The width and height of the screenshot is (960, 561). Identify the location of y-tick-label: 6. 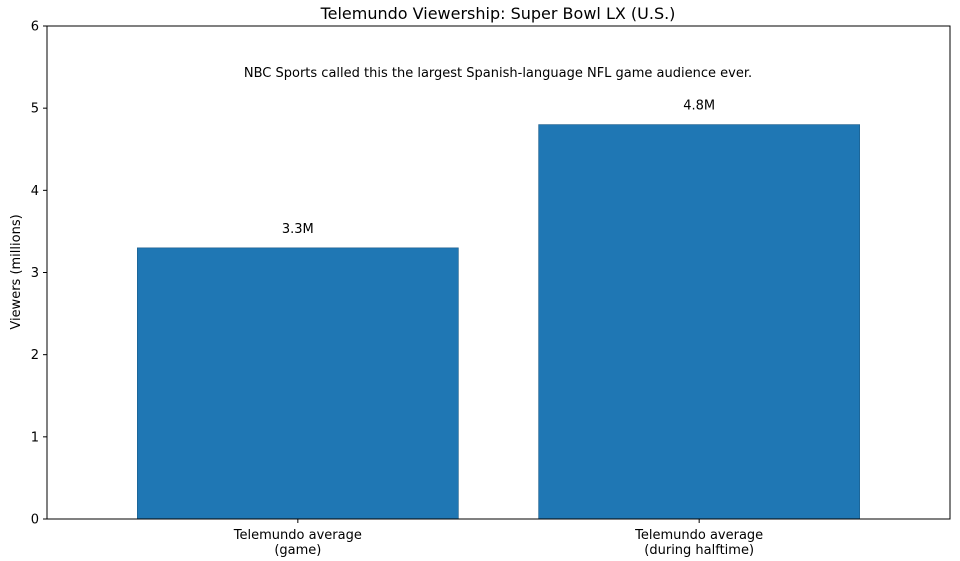
(35, 27).